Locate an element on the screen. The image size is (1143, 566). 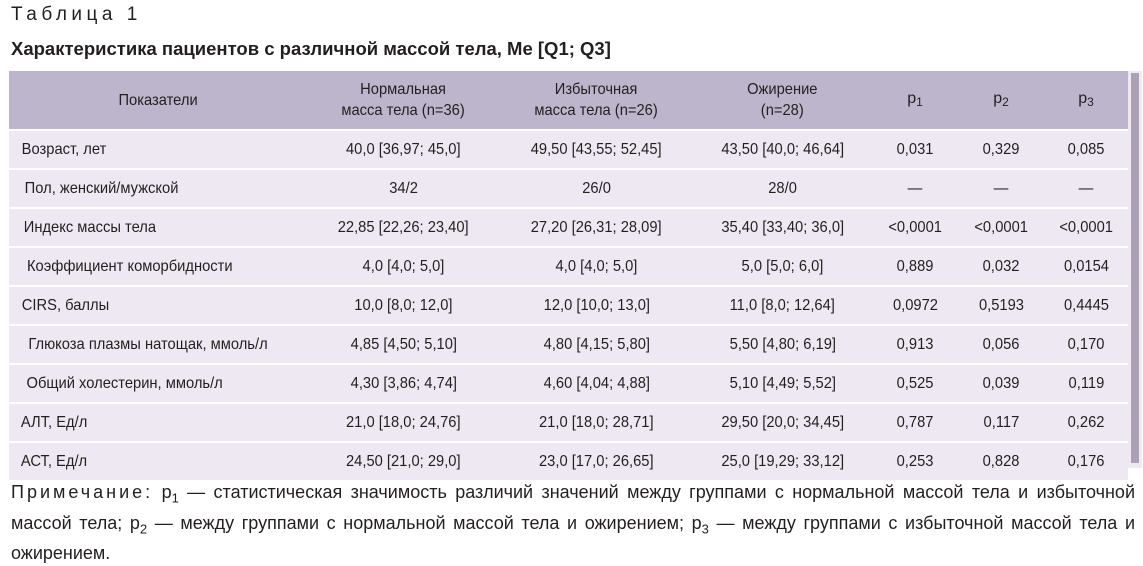
cell-label: АЛТ, Ед/л is located at coordinates (158, 423).